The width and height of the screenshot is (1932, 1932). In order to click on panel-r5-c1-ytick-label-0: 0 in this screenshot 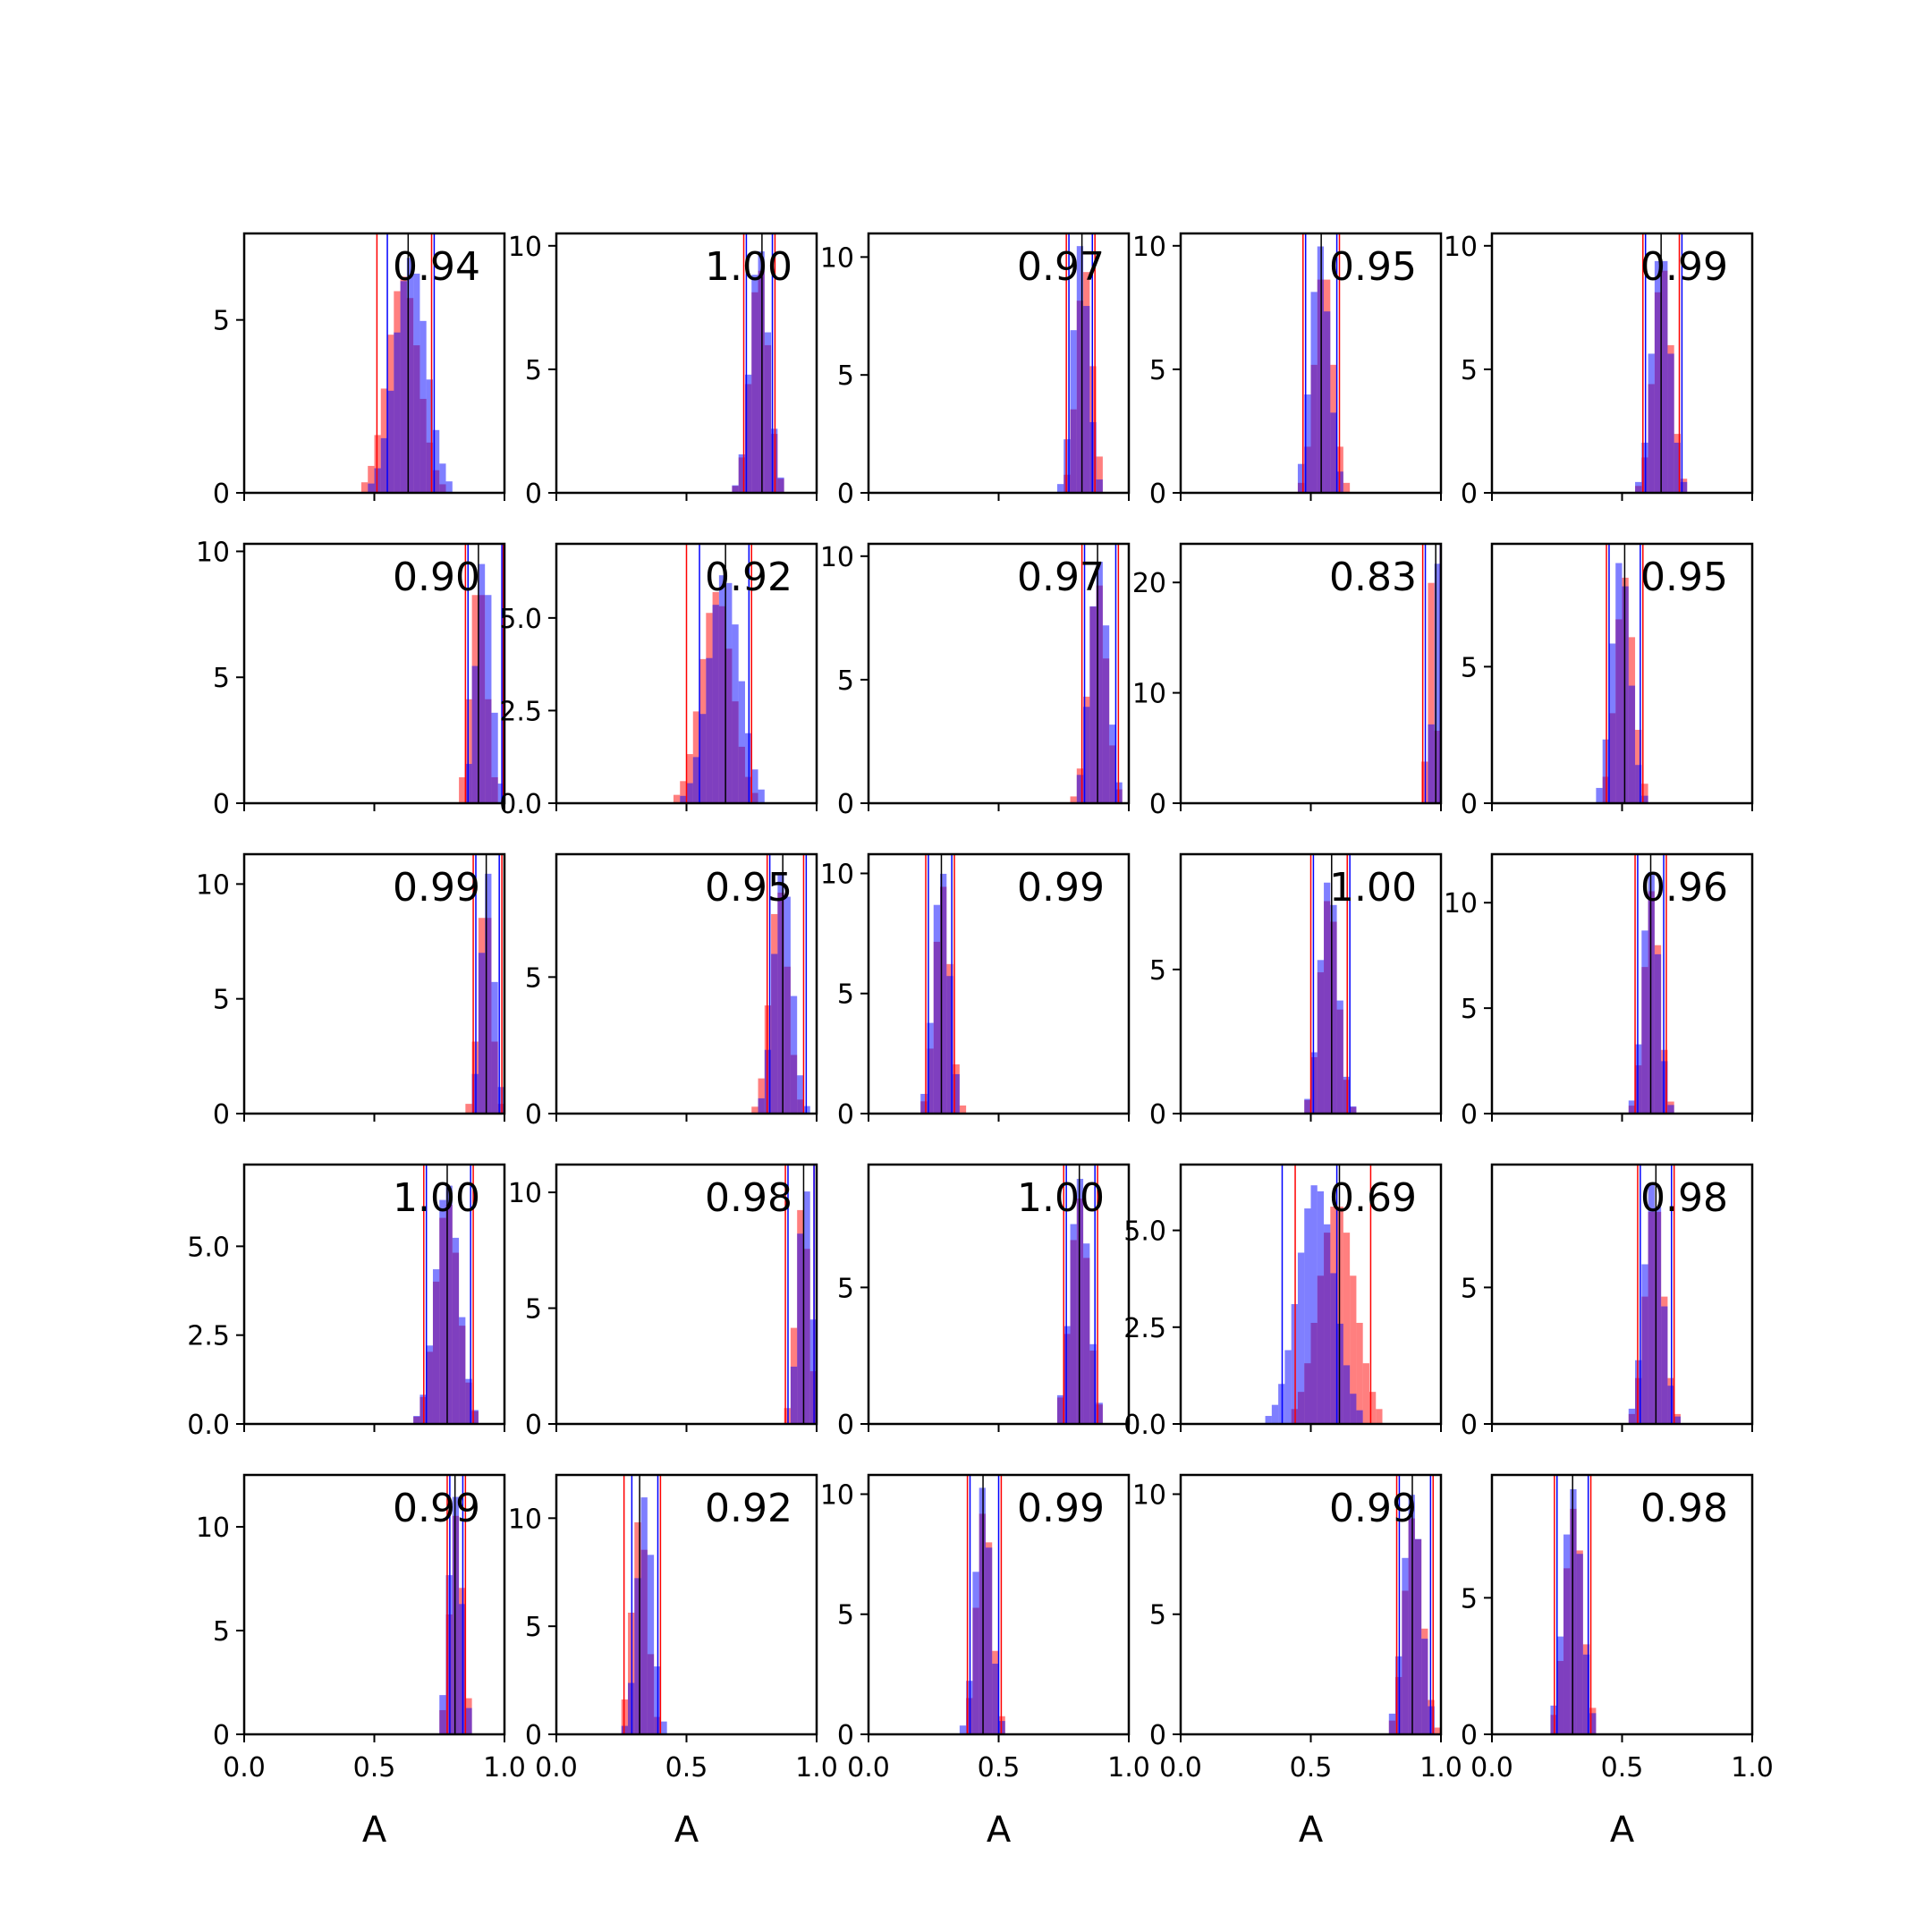, I will do `click(221, 1735)`.